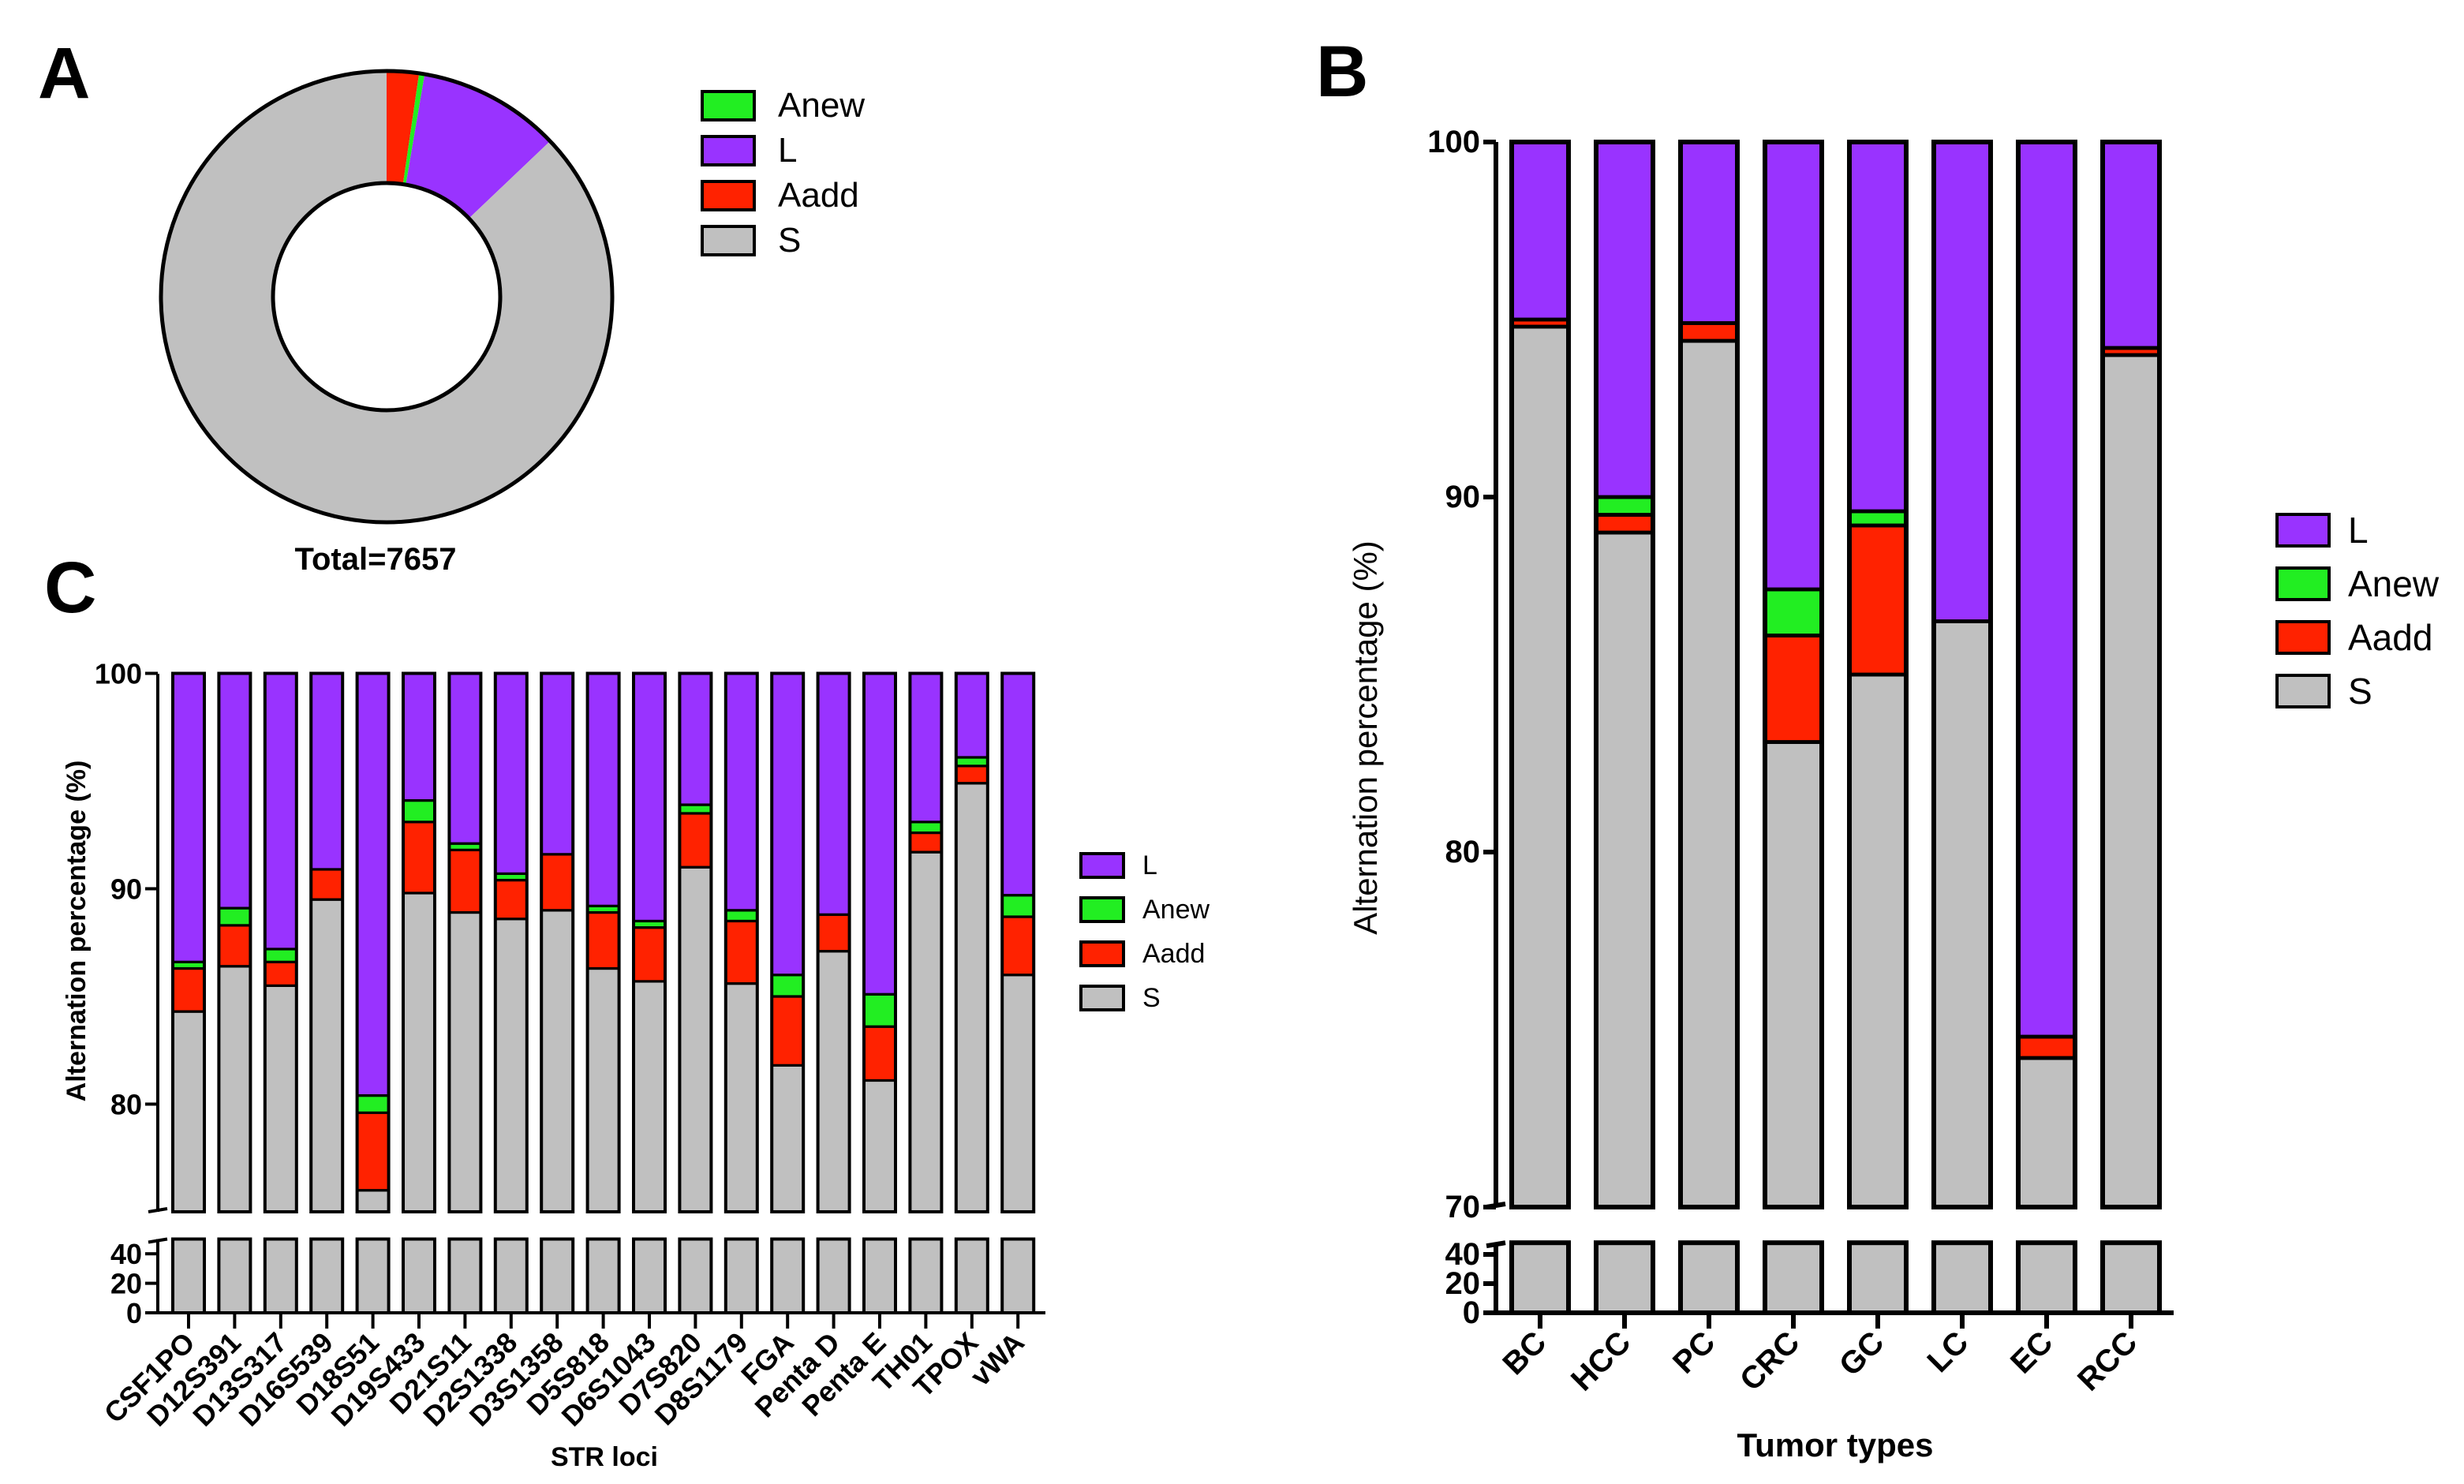 This screenshot has width=2464, height=1484. I want to click on c-bar-segment-l-d18s51, so click(373, 884).